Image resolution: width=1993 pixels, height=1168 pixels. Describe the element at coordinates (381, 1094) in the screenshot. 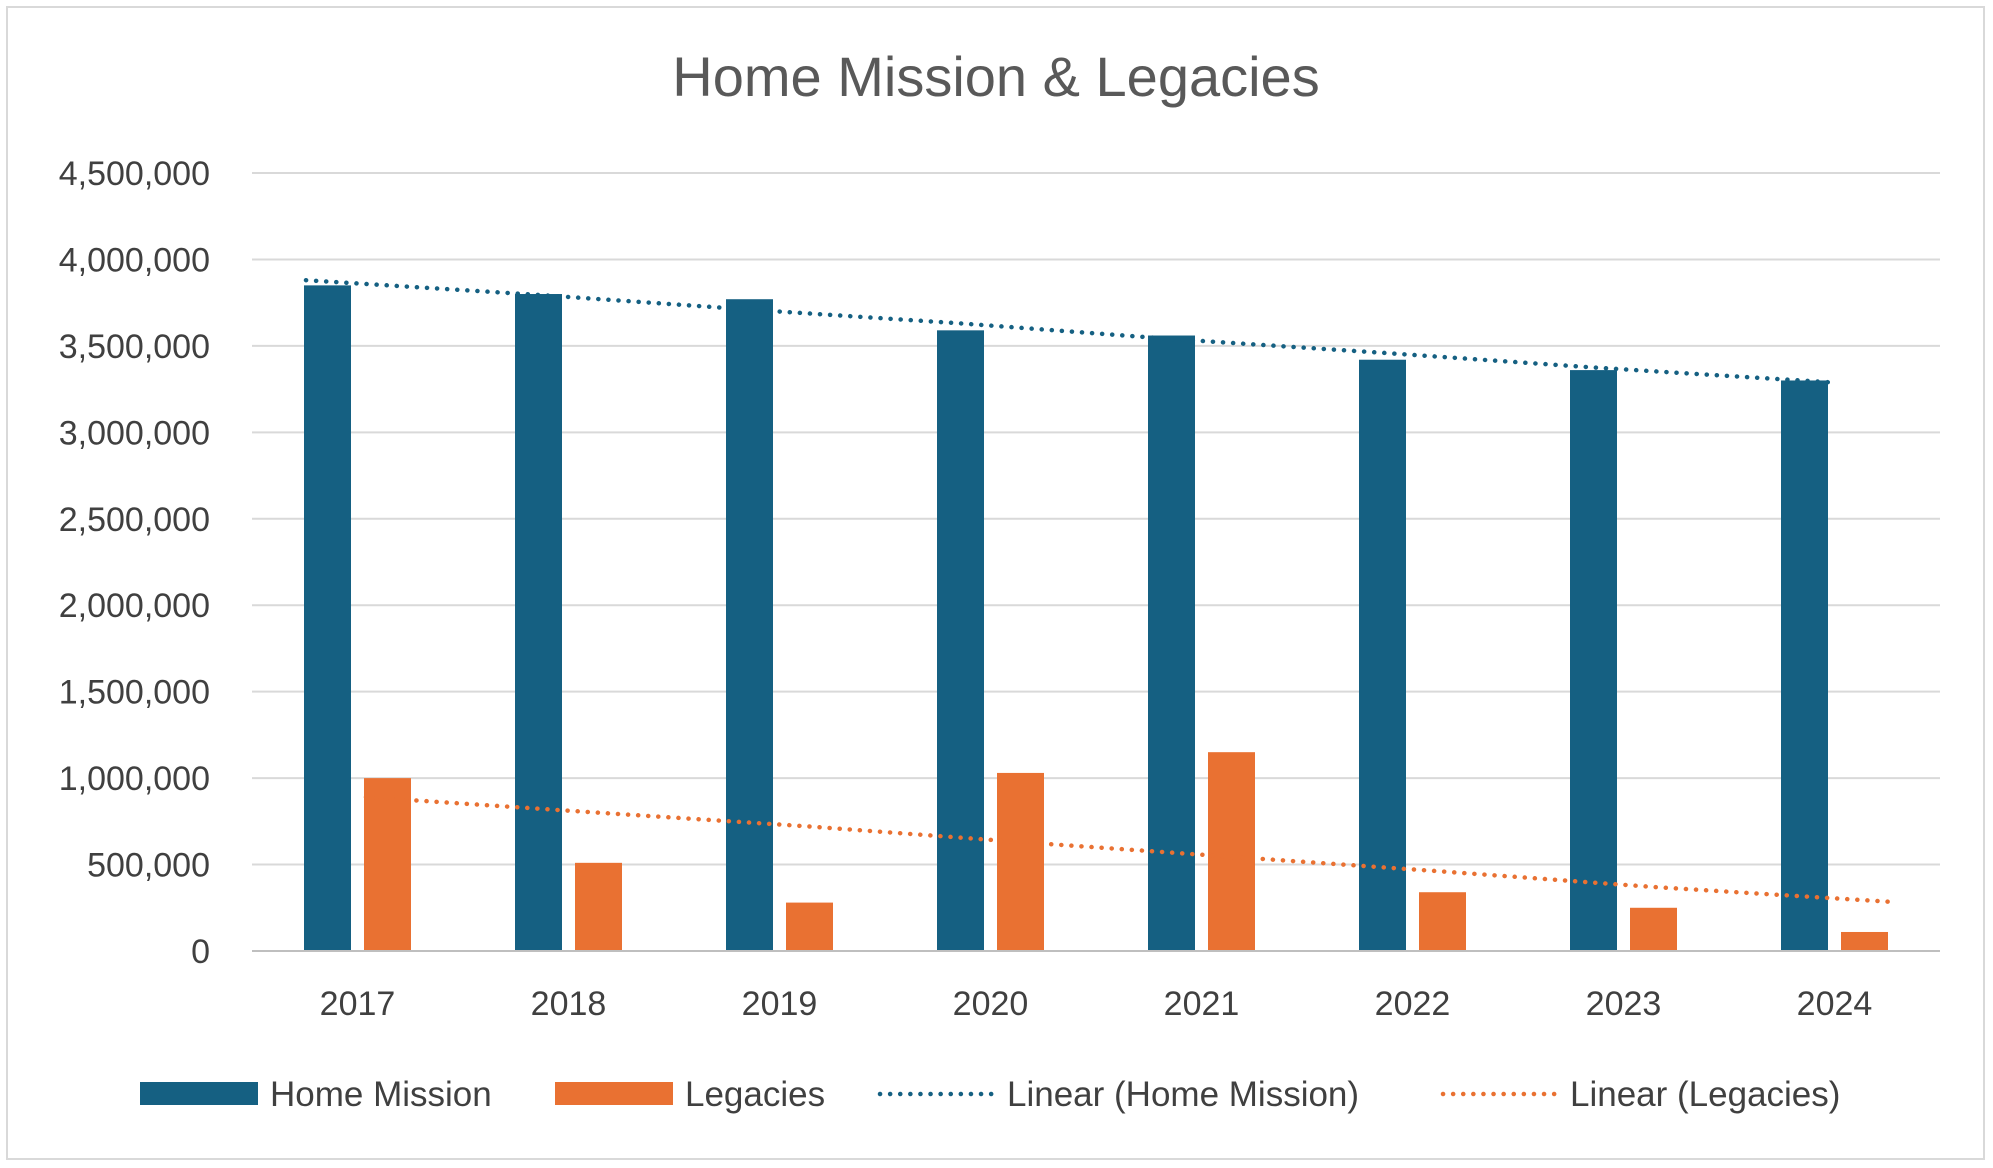

I see `legend-label: Home Mission` at that location.